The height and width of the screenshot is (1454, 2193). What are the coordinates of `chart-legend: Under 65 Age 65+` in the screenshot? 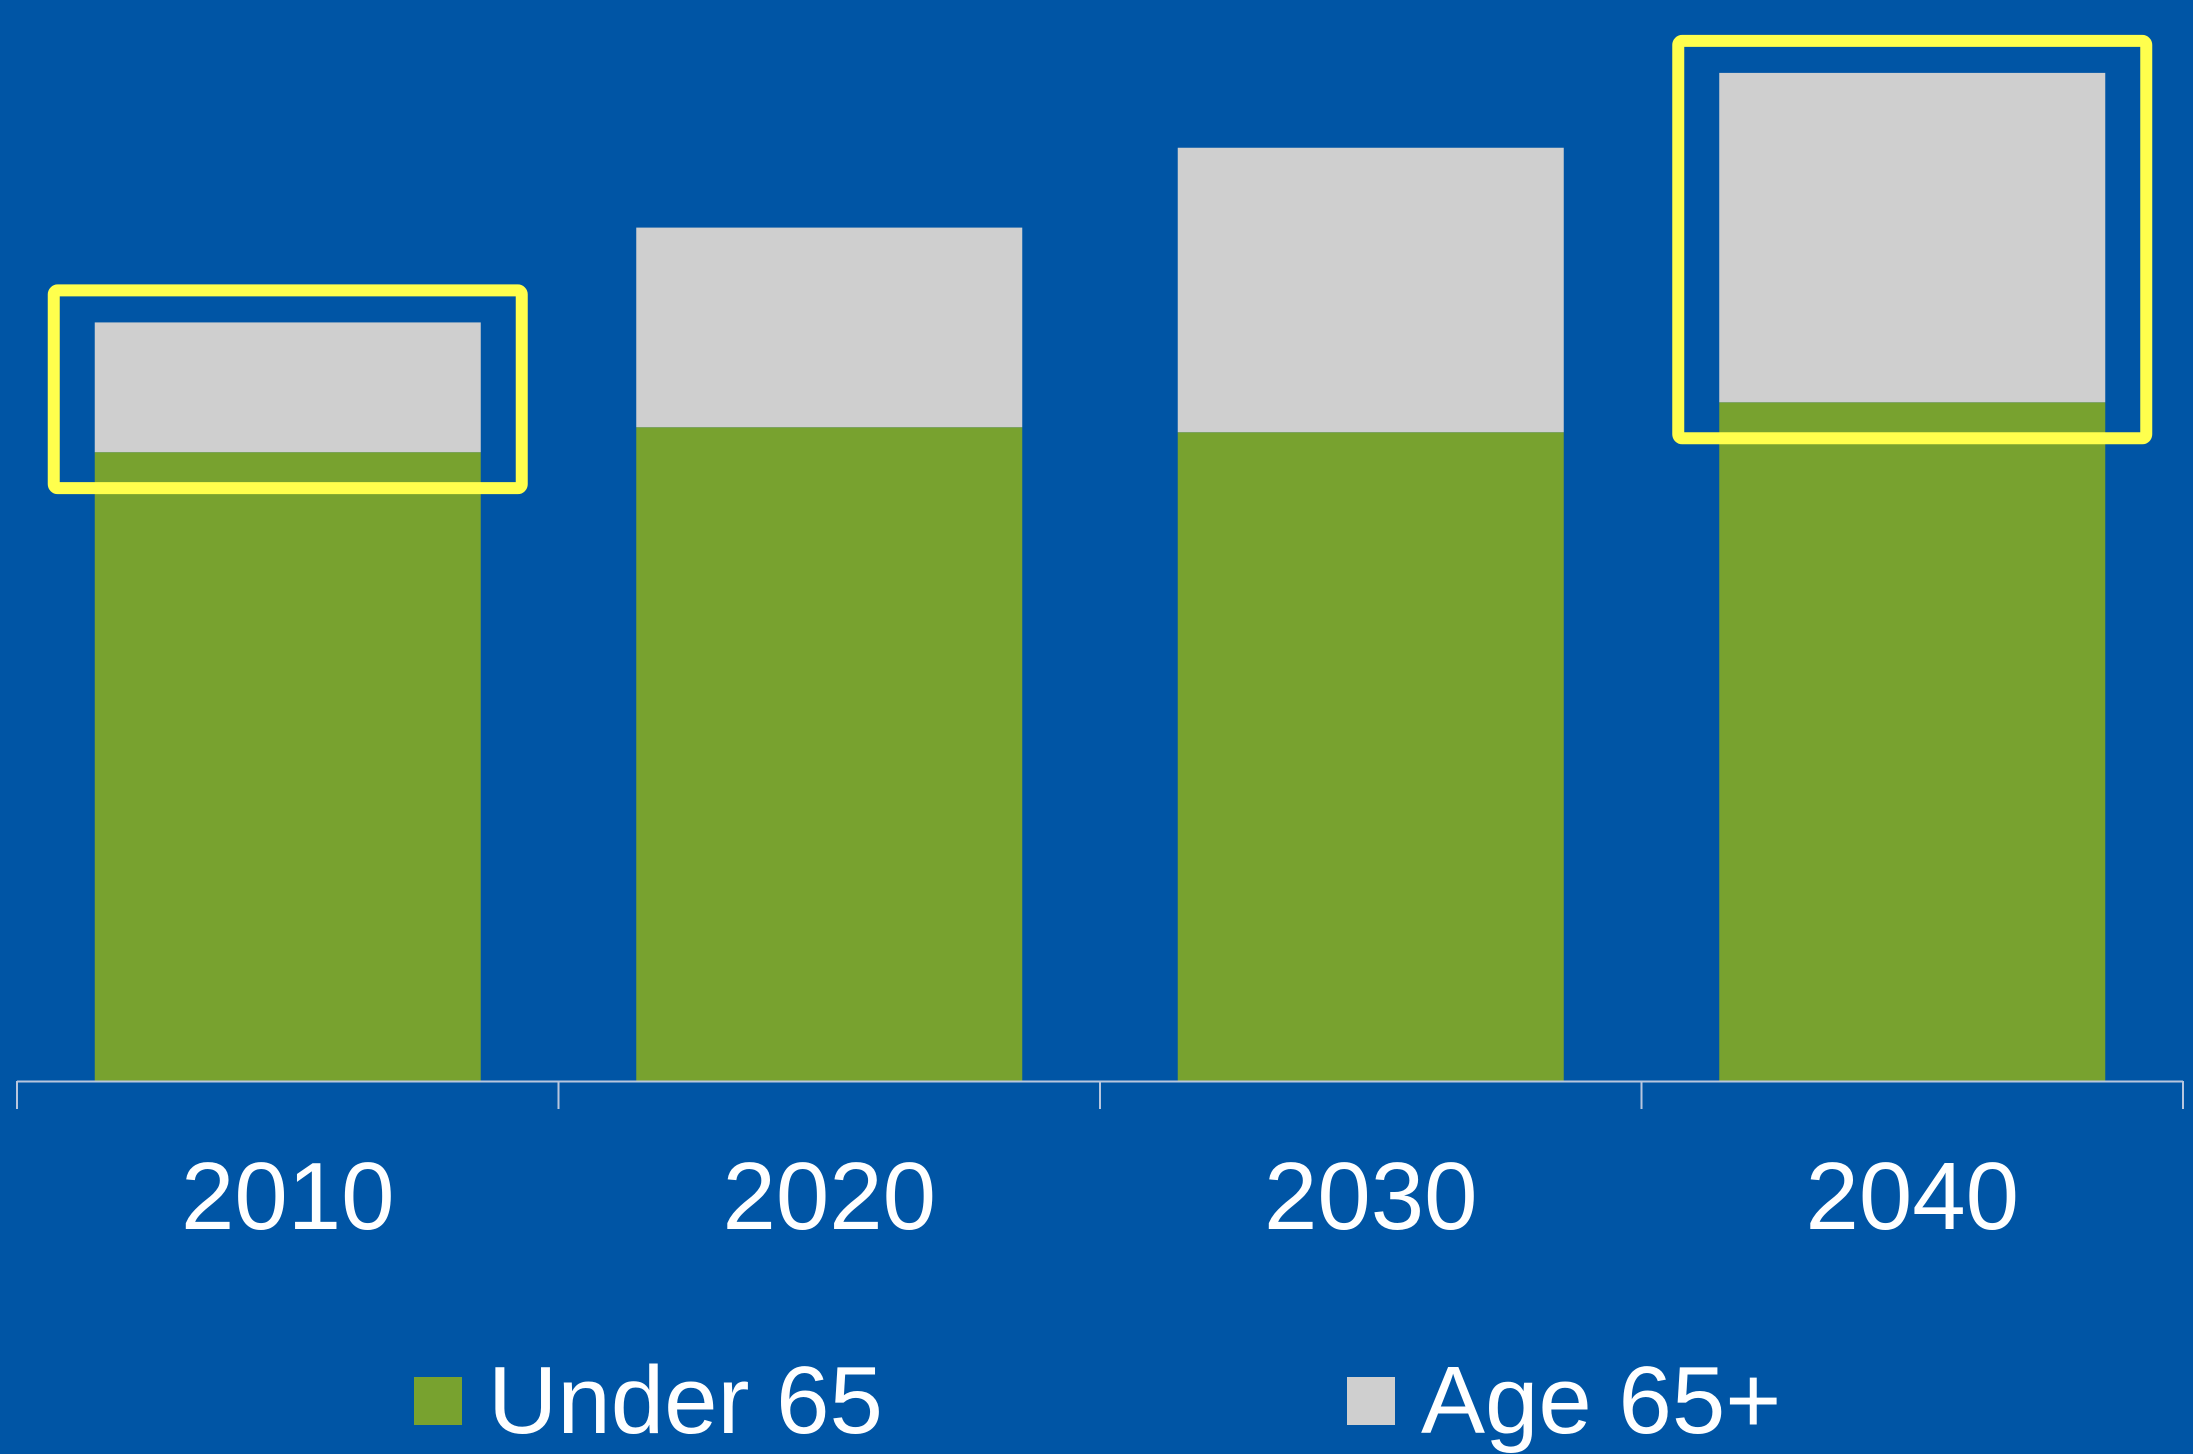 It's located at (1096, 1400).